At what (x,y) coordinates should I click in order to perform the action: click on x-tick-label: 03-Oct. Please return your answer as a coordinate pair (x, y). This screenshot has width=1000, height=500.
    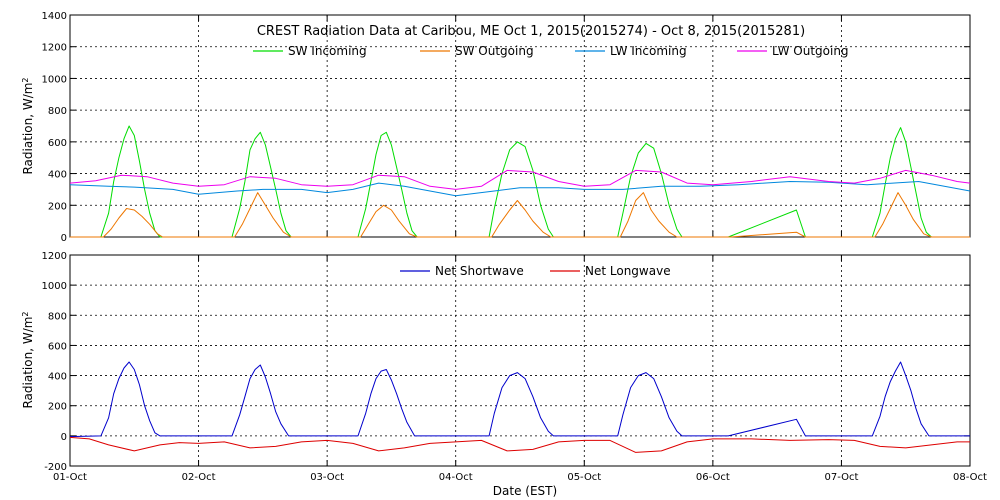
    Looking at the image, I should click on (327, 477).